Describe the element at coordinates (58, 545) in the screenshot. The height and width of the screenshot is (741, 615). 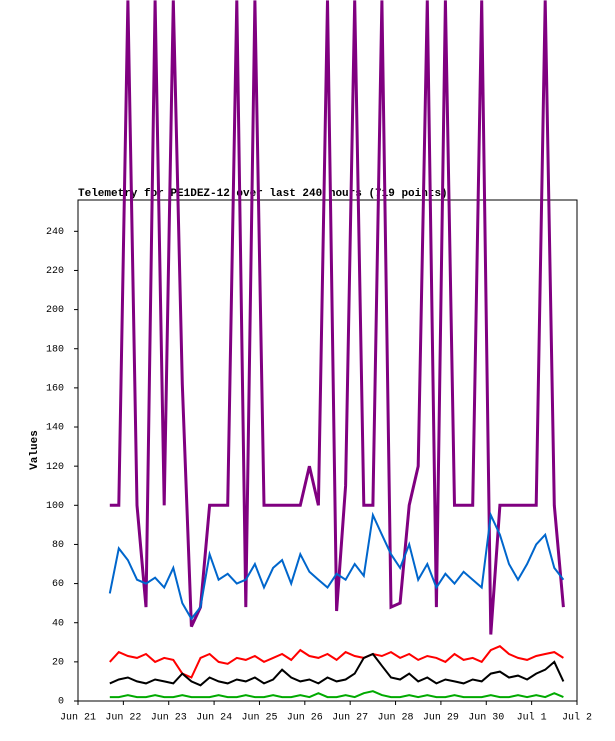
I see `y-tick-label: 80` at that location.